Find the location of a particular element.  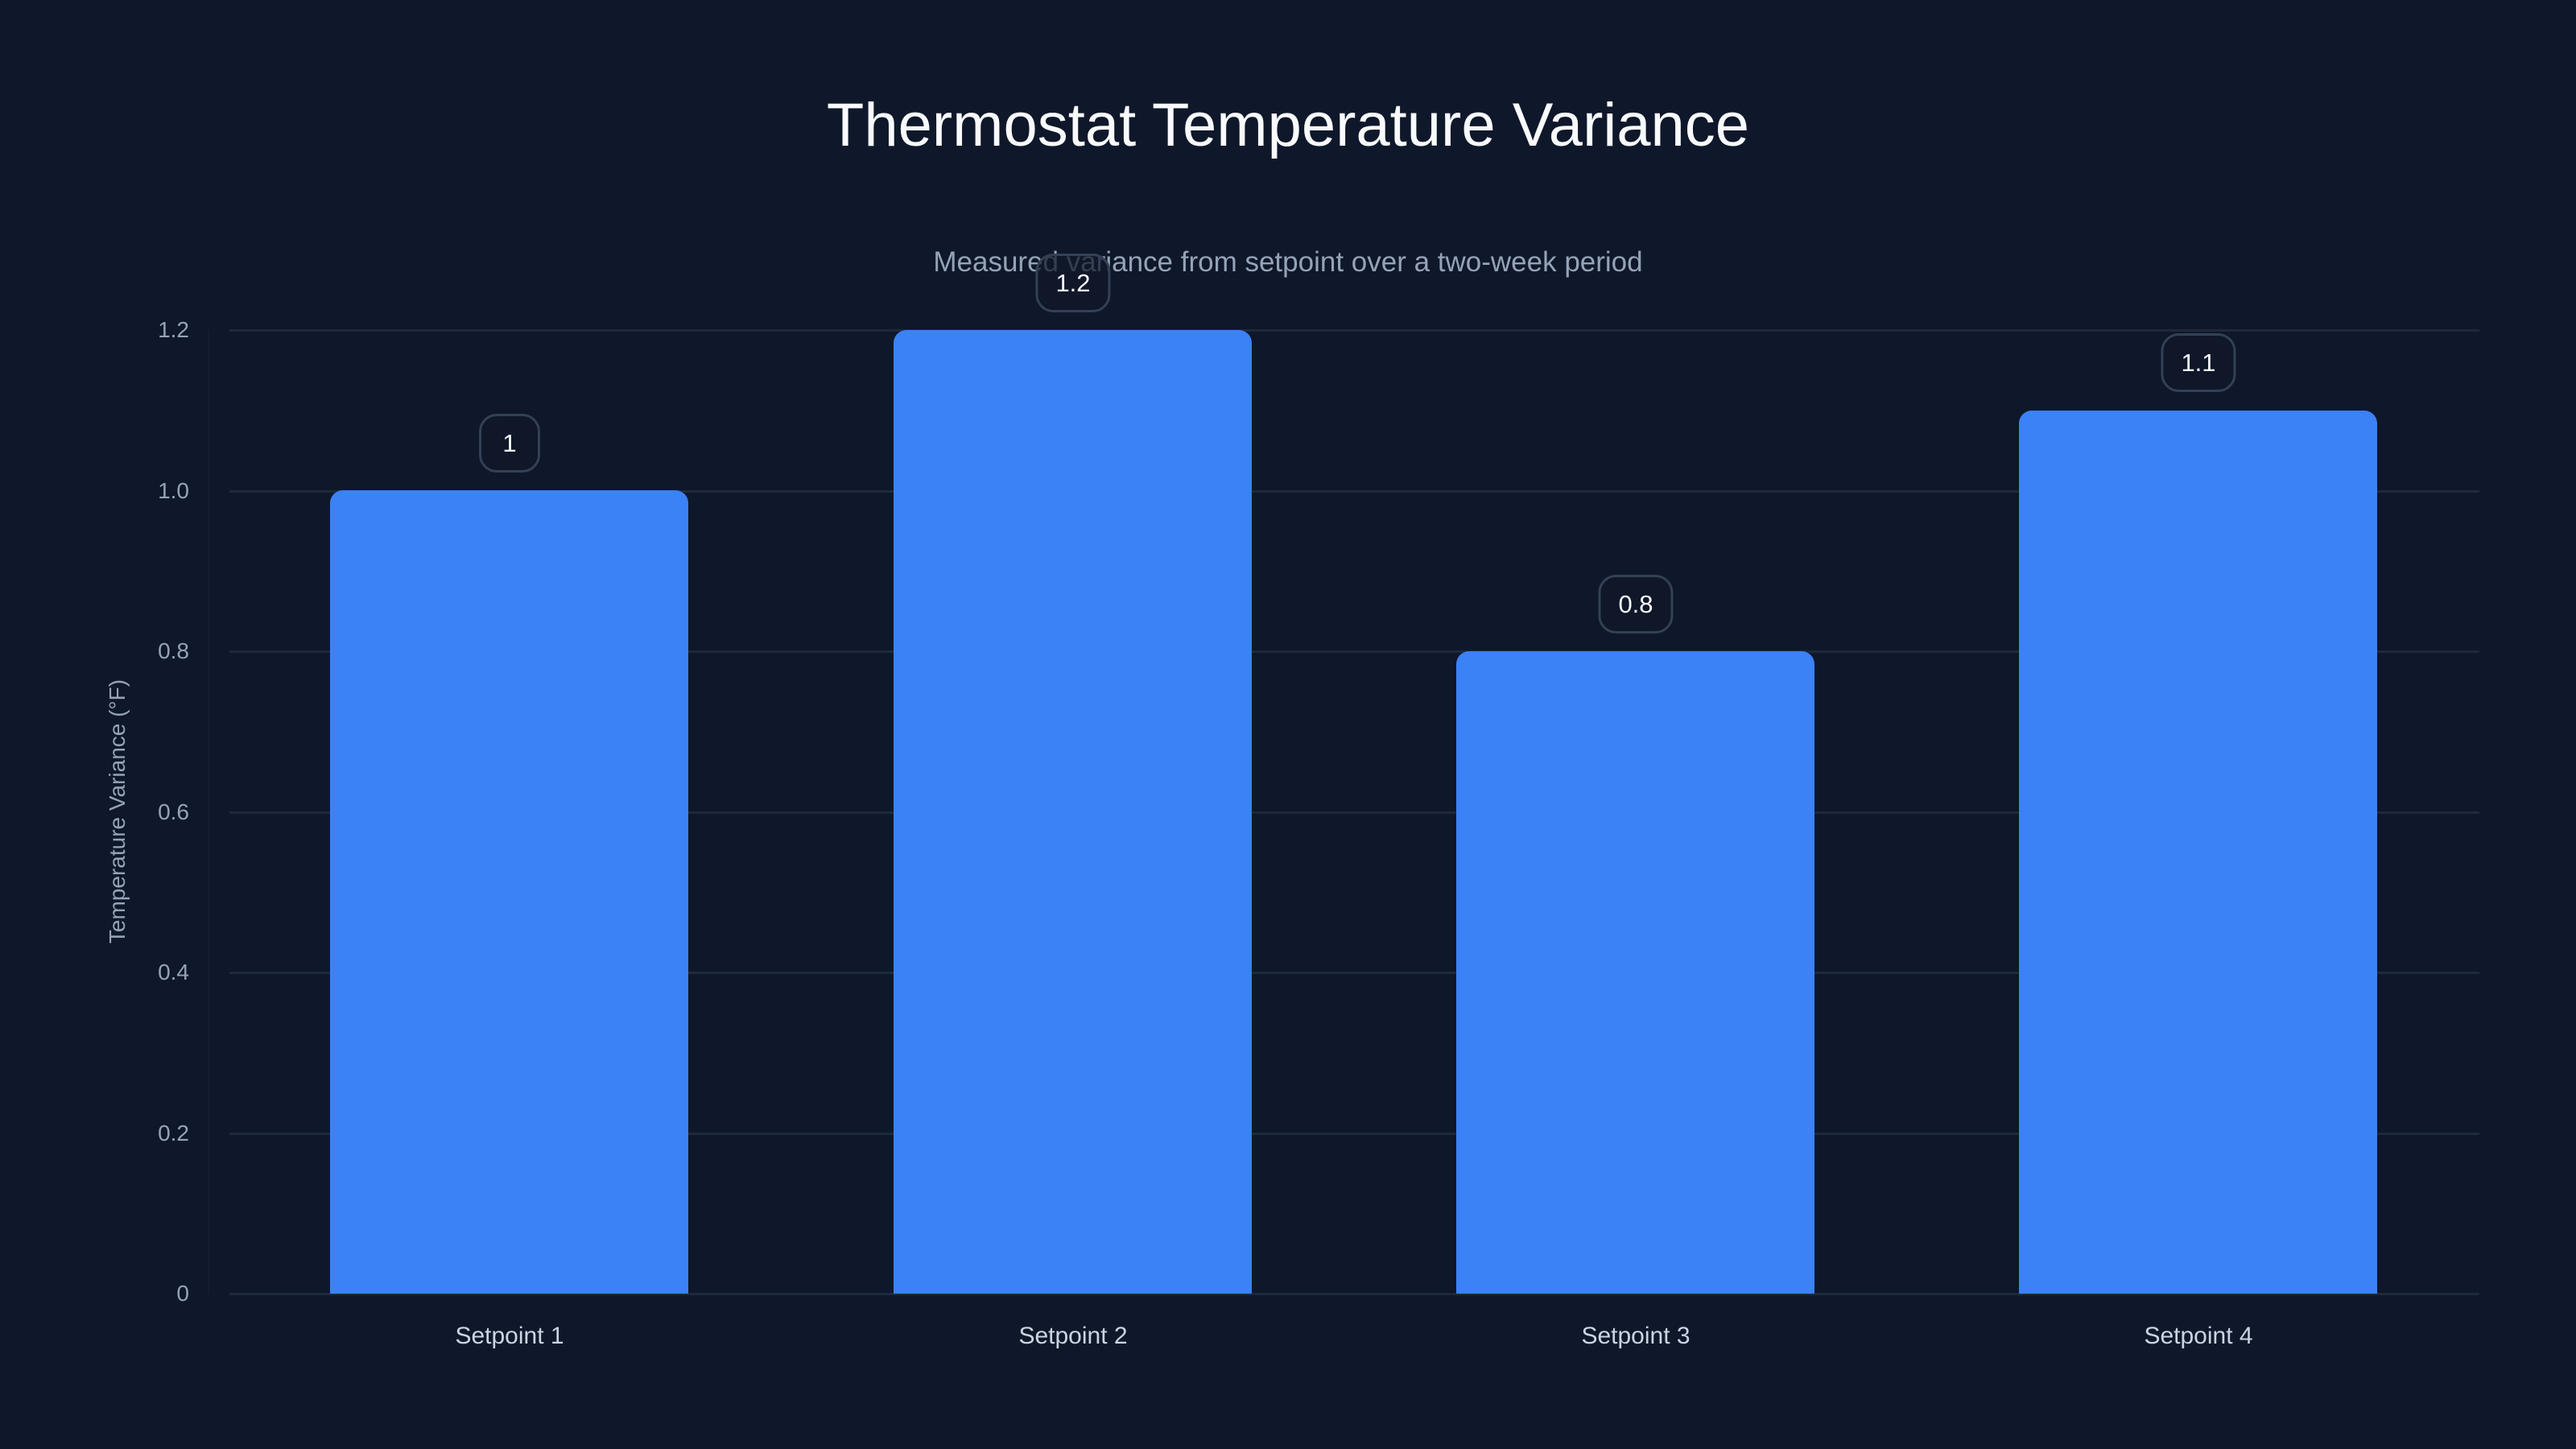

x-tick-setpoint-3: Setpoint 3 is located at coordinates (1635, 1336).